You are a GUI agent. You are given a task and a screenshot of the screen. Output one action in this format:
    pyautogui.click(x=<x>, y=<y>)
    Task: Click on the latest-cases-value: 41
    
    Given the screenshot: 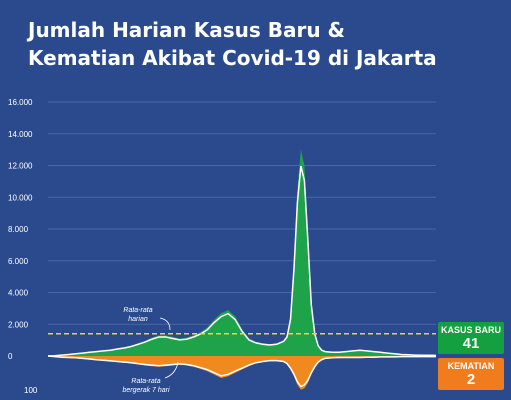 What is the action you would take?
    pyautogui.click(x=471, y=343)
    